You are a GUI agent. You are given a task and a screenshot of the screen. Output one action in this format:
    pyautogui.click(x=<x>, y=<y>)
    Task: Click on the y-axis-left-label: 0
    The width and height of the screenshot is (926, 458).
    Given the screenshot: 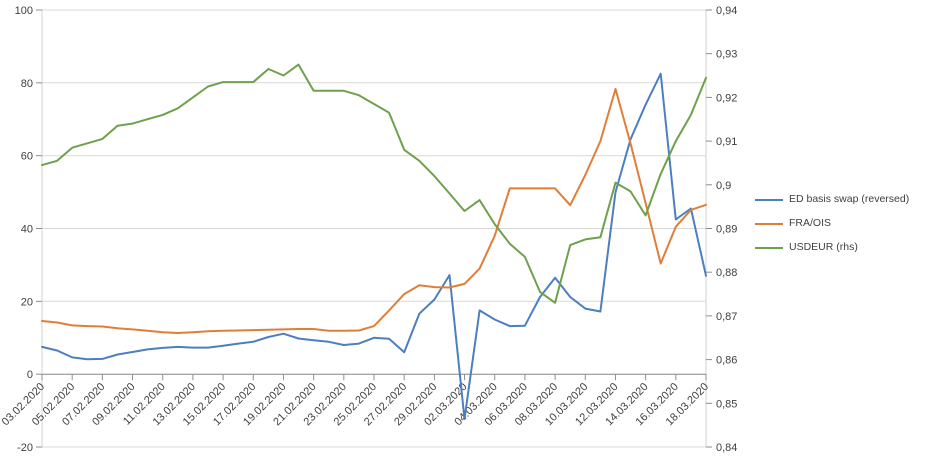 What is the action you would take?
    pyautogui.click(x=30, y=375)
    